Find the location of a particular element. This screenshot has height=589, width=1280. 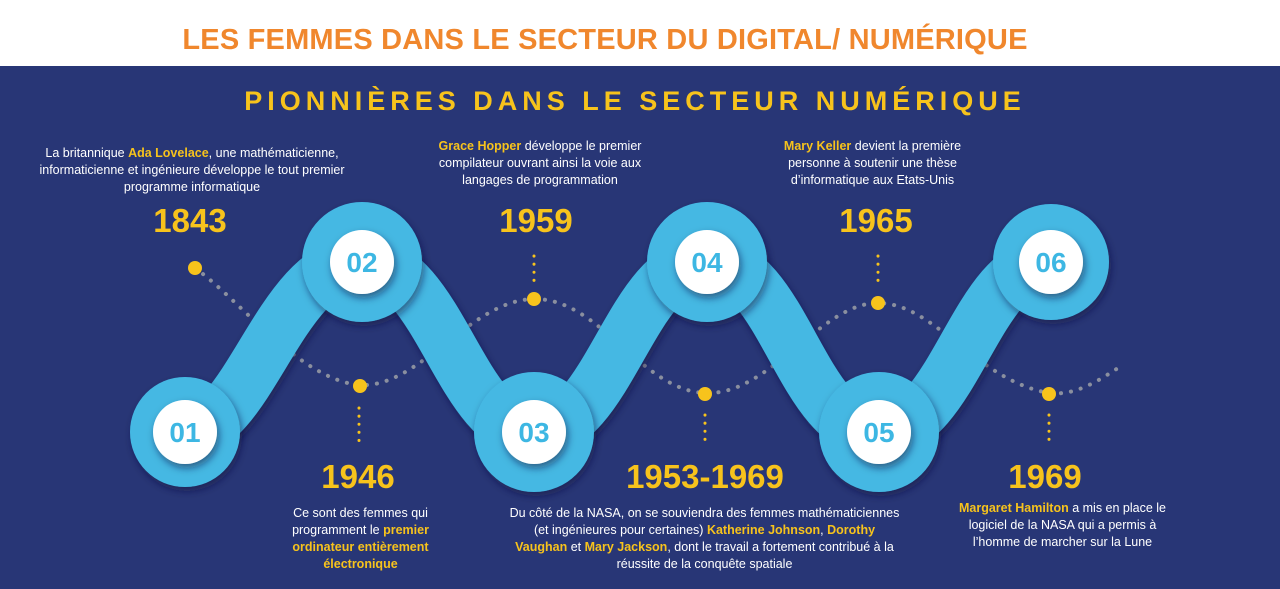

step-number-04: 04 is located at coordinates (707, 262).